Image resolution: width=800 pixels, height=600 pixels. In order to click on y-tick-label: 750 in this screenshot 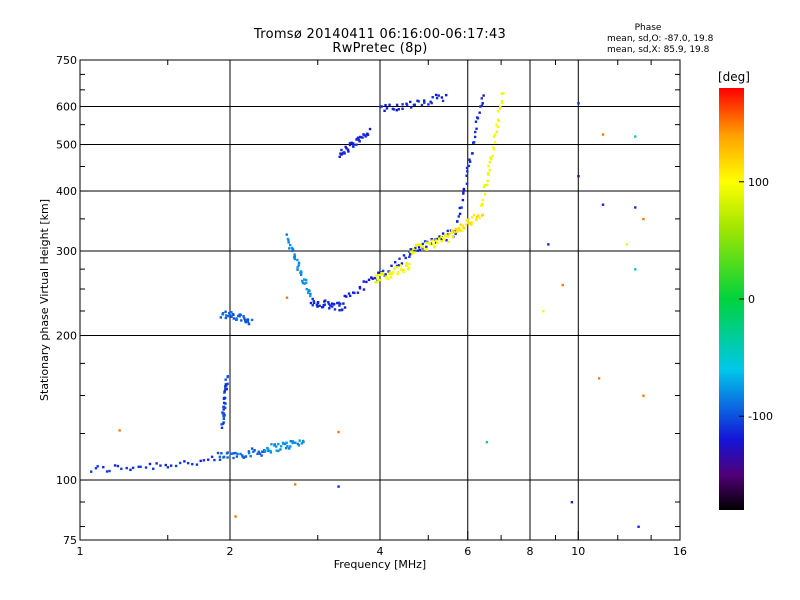, I will do `click(66, 60)`.